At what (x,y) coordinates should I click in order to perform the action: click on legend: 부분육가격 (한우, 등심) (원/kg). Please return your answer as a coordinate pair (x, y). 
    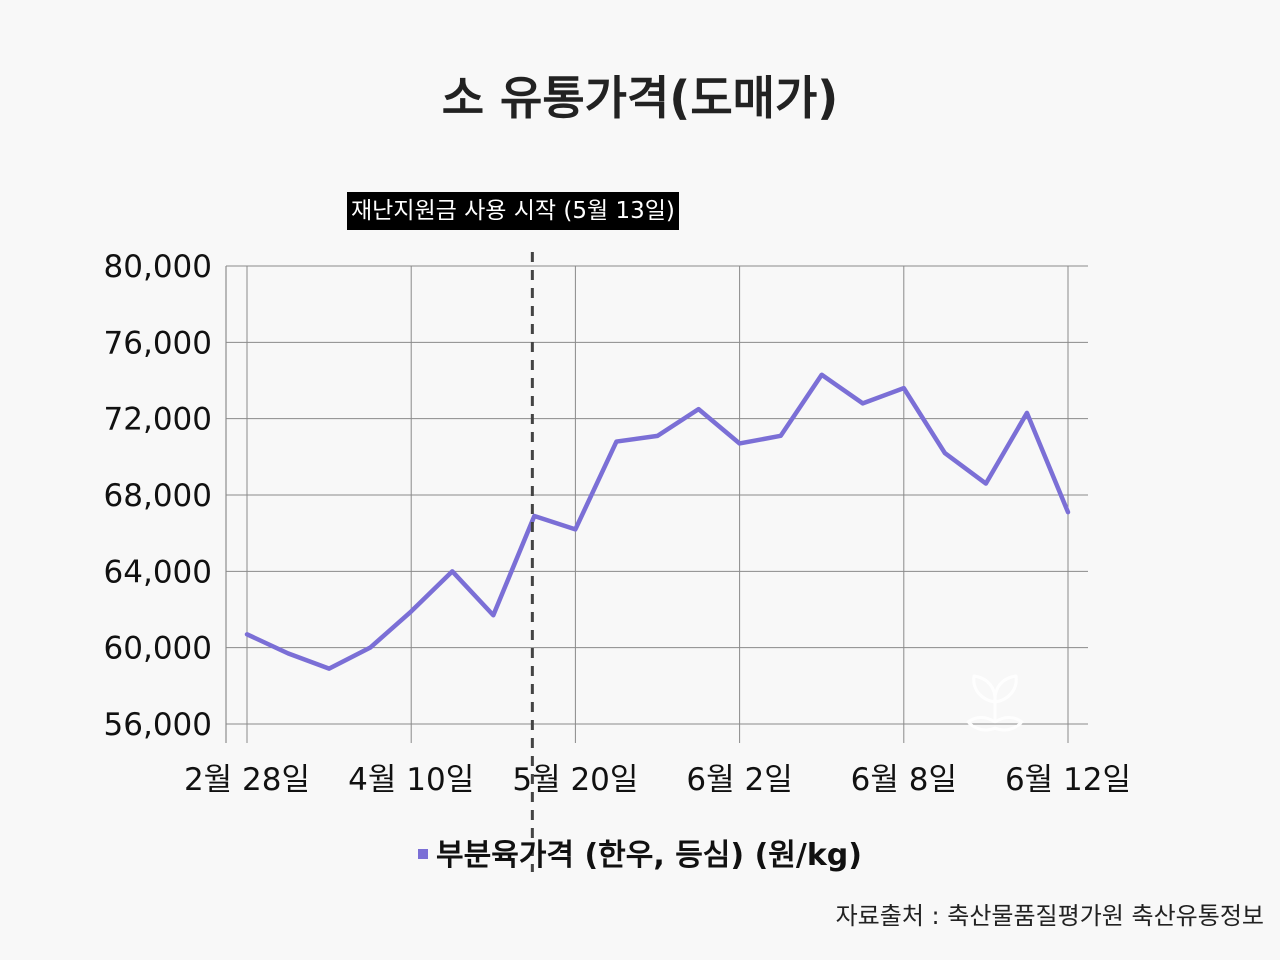
    Looking at the image, I should click on (640, 852).